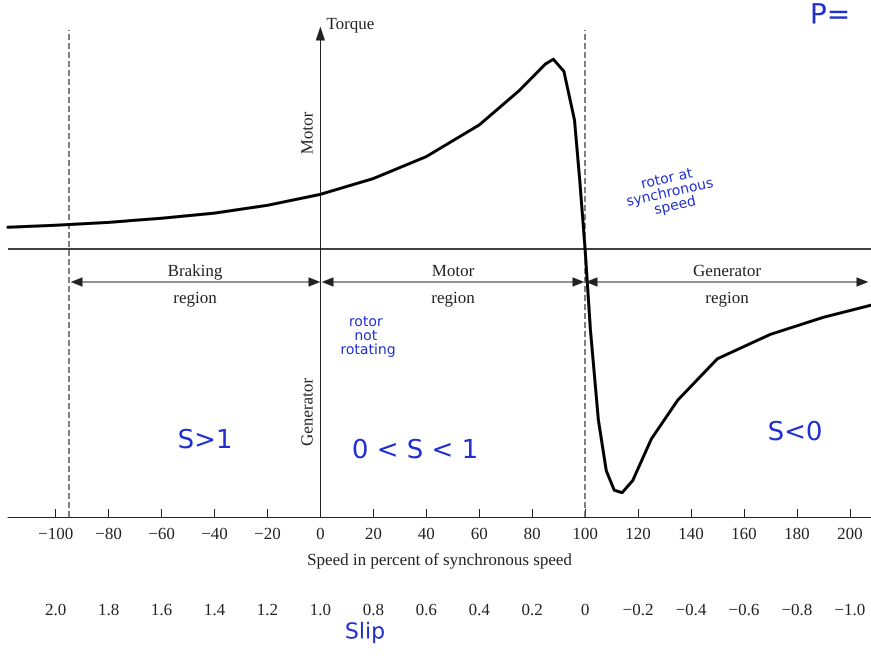 This screenshot has height=659, width=871. I want to click on x2-tick-label: −0.4, so click(691, 609).